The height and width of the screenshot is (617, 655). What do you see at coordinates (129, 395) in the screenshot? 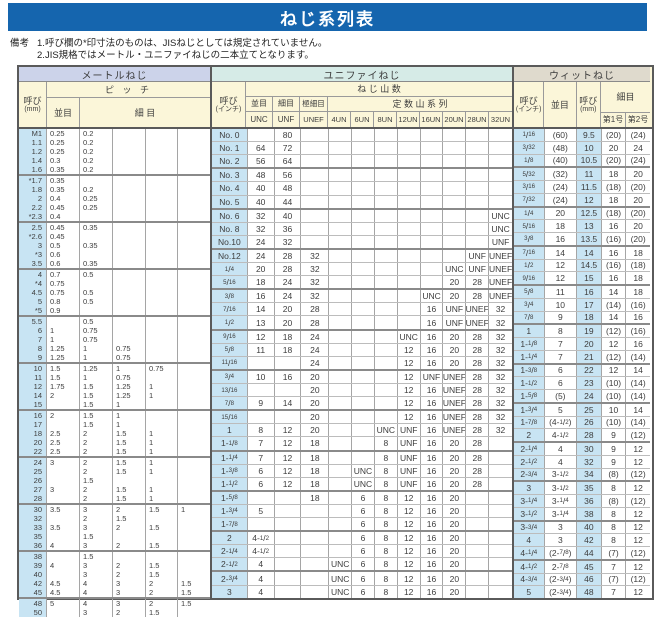
I see `metric-fine-pitch-cell: 1.25` at bounding box center [129, 395].